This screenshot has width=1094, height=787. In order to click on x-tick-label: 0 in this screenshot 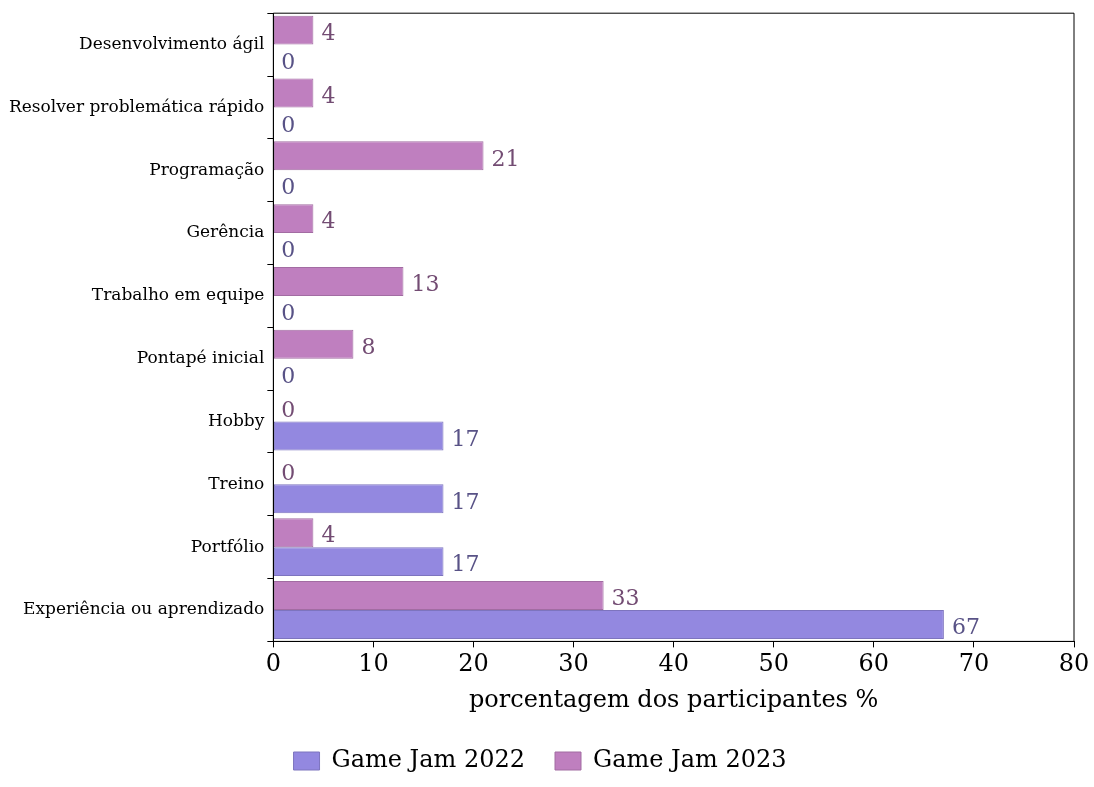, I will do `click(273, 663)`.